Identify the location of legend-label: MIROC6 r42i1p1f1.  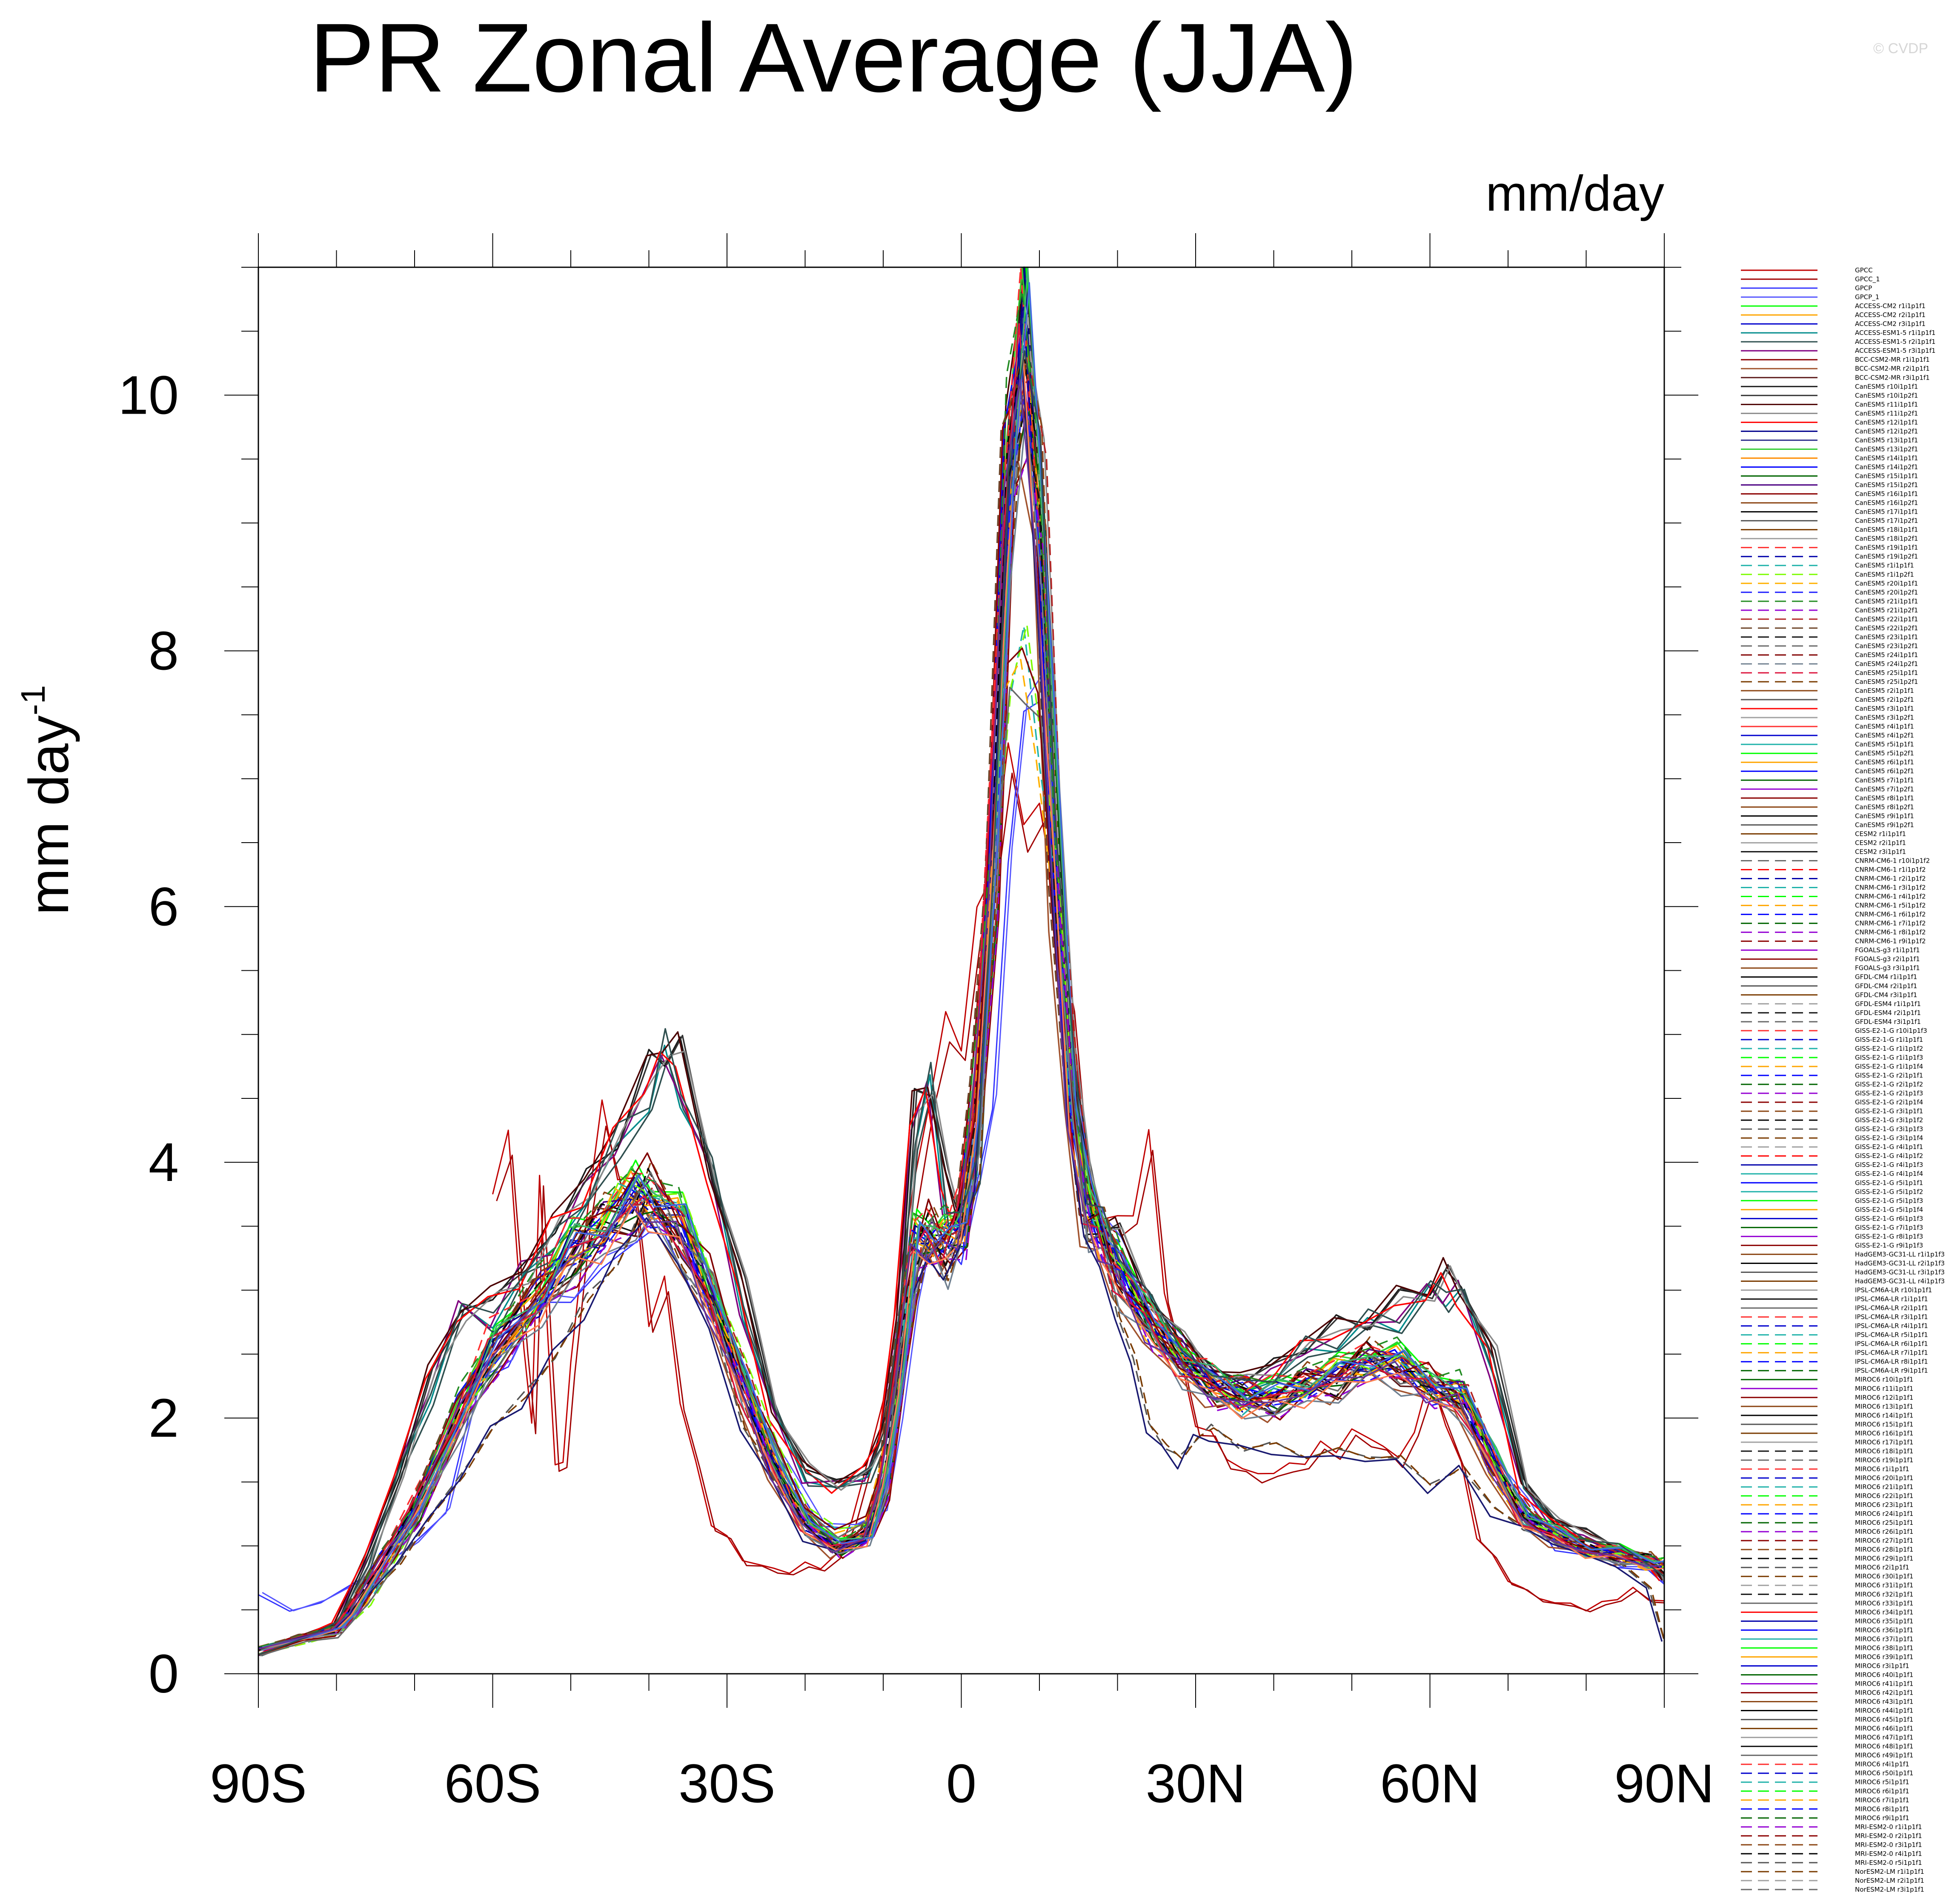
(1884, 1693).